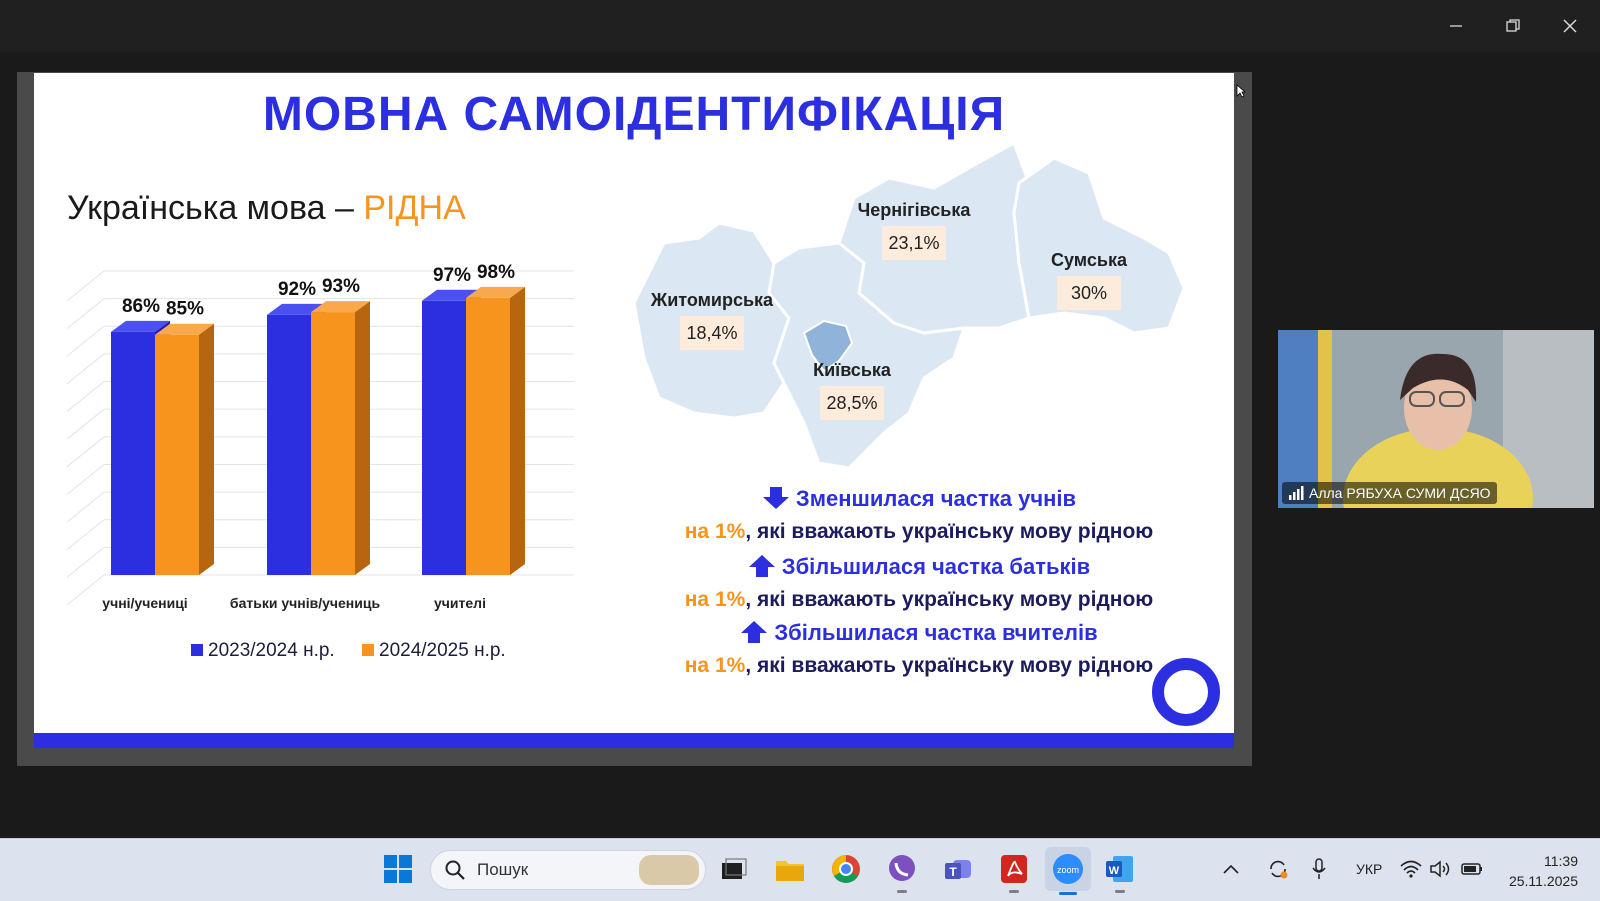  I want to click on note-headline: Збільшилася частка батьків, so click(919, 567).